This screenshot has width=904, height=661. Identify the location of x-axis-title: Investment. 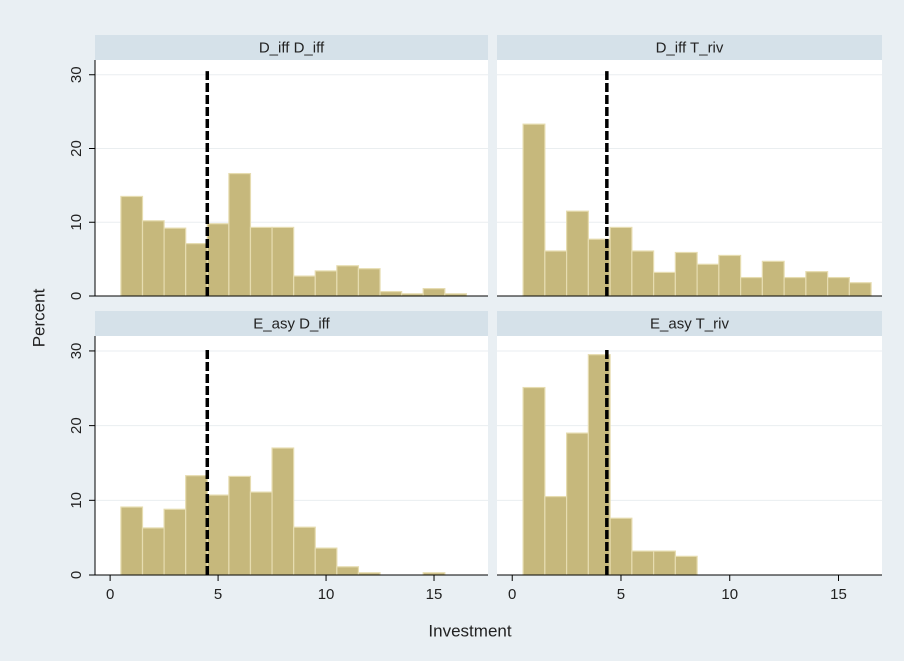
(469, 630).